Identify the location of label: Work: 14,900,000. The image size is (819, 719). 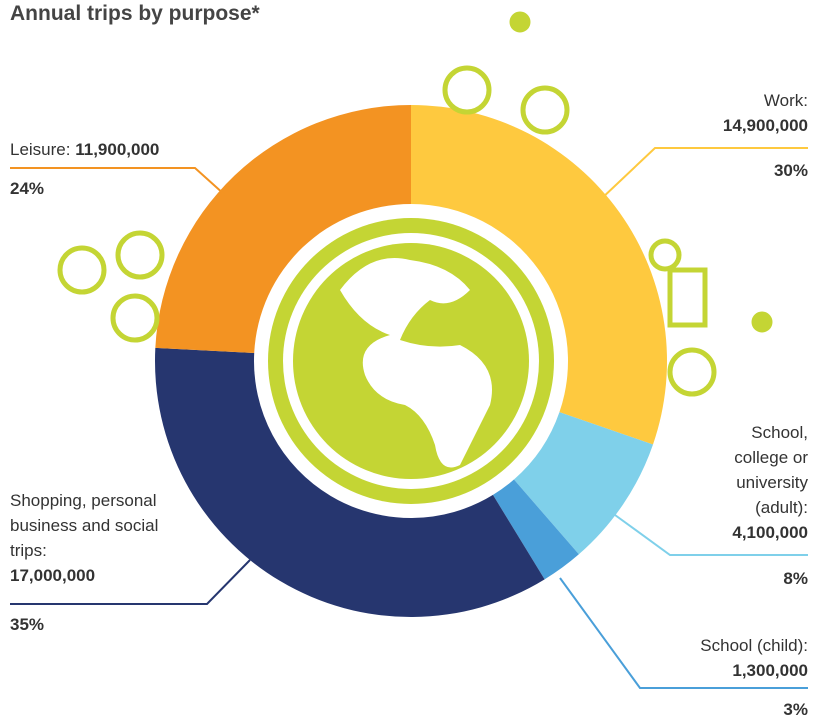
(733, 113).